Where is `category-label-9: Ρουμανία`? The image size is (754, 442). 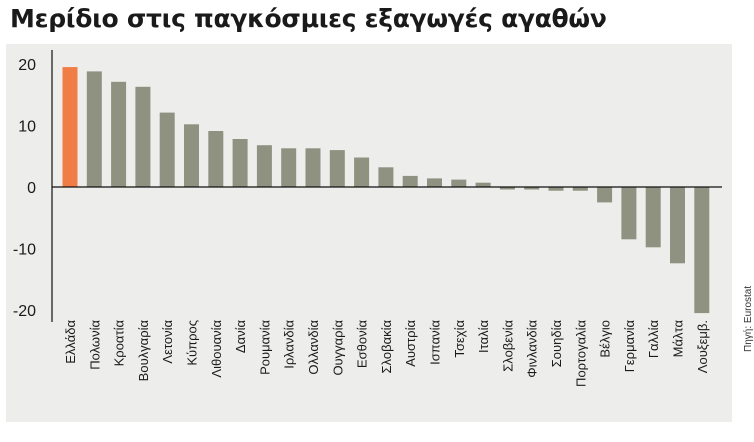 category-label-9: Ρουμανία is located at coordinates (264, 347).